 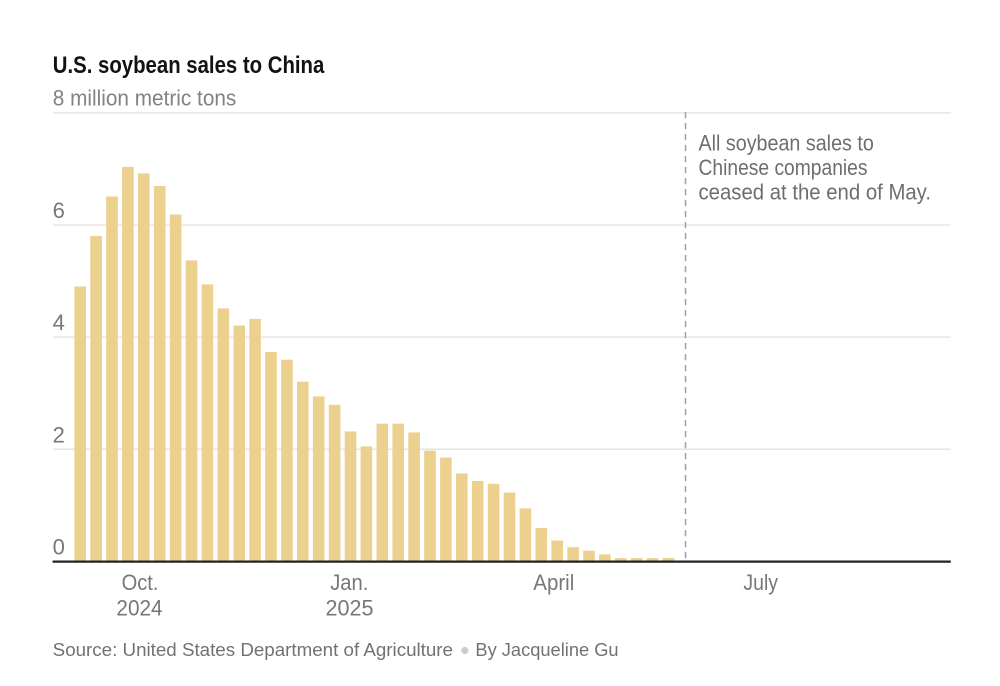 I want to click on svg-text: 2, so click(x=59, y=434).